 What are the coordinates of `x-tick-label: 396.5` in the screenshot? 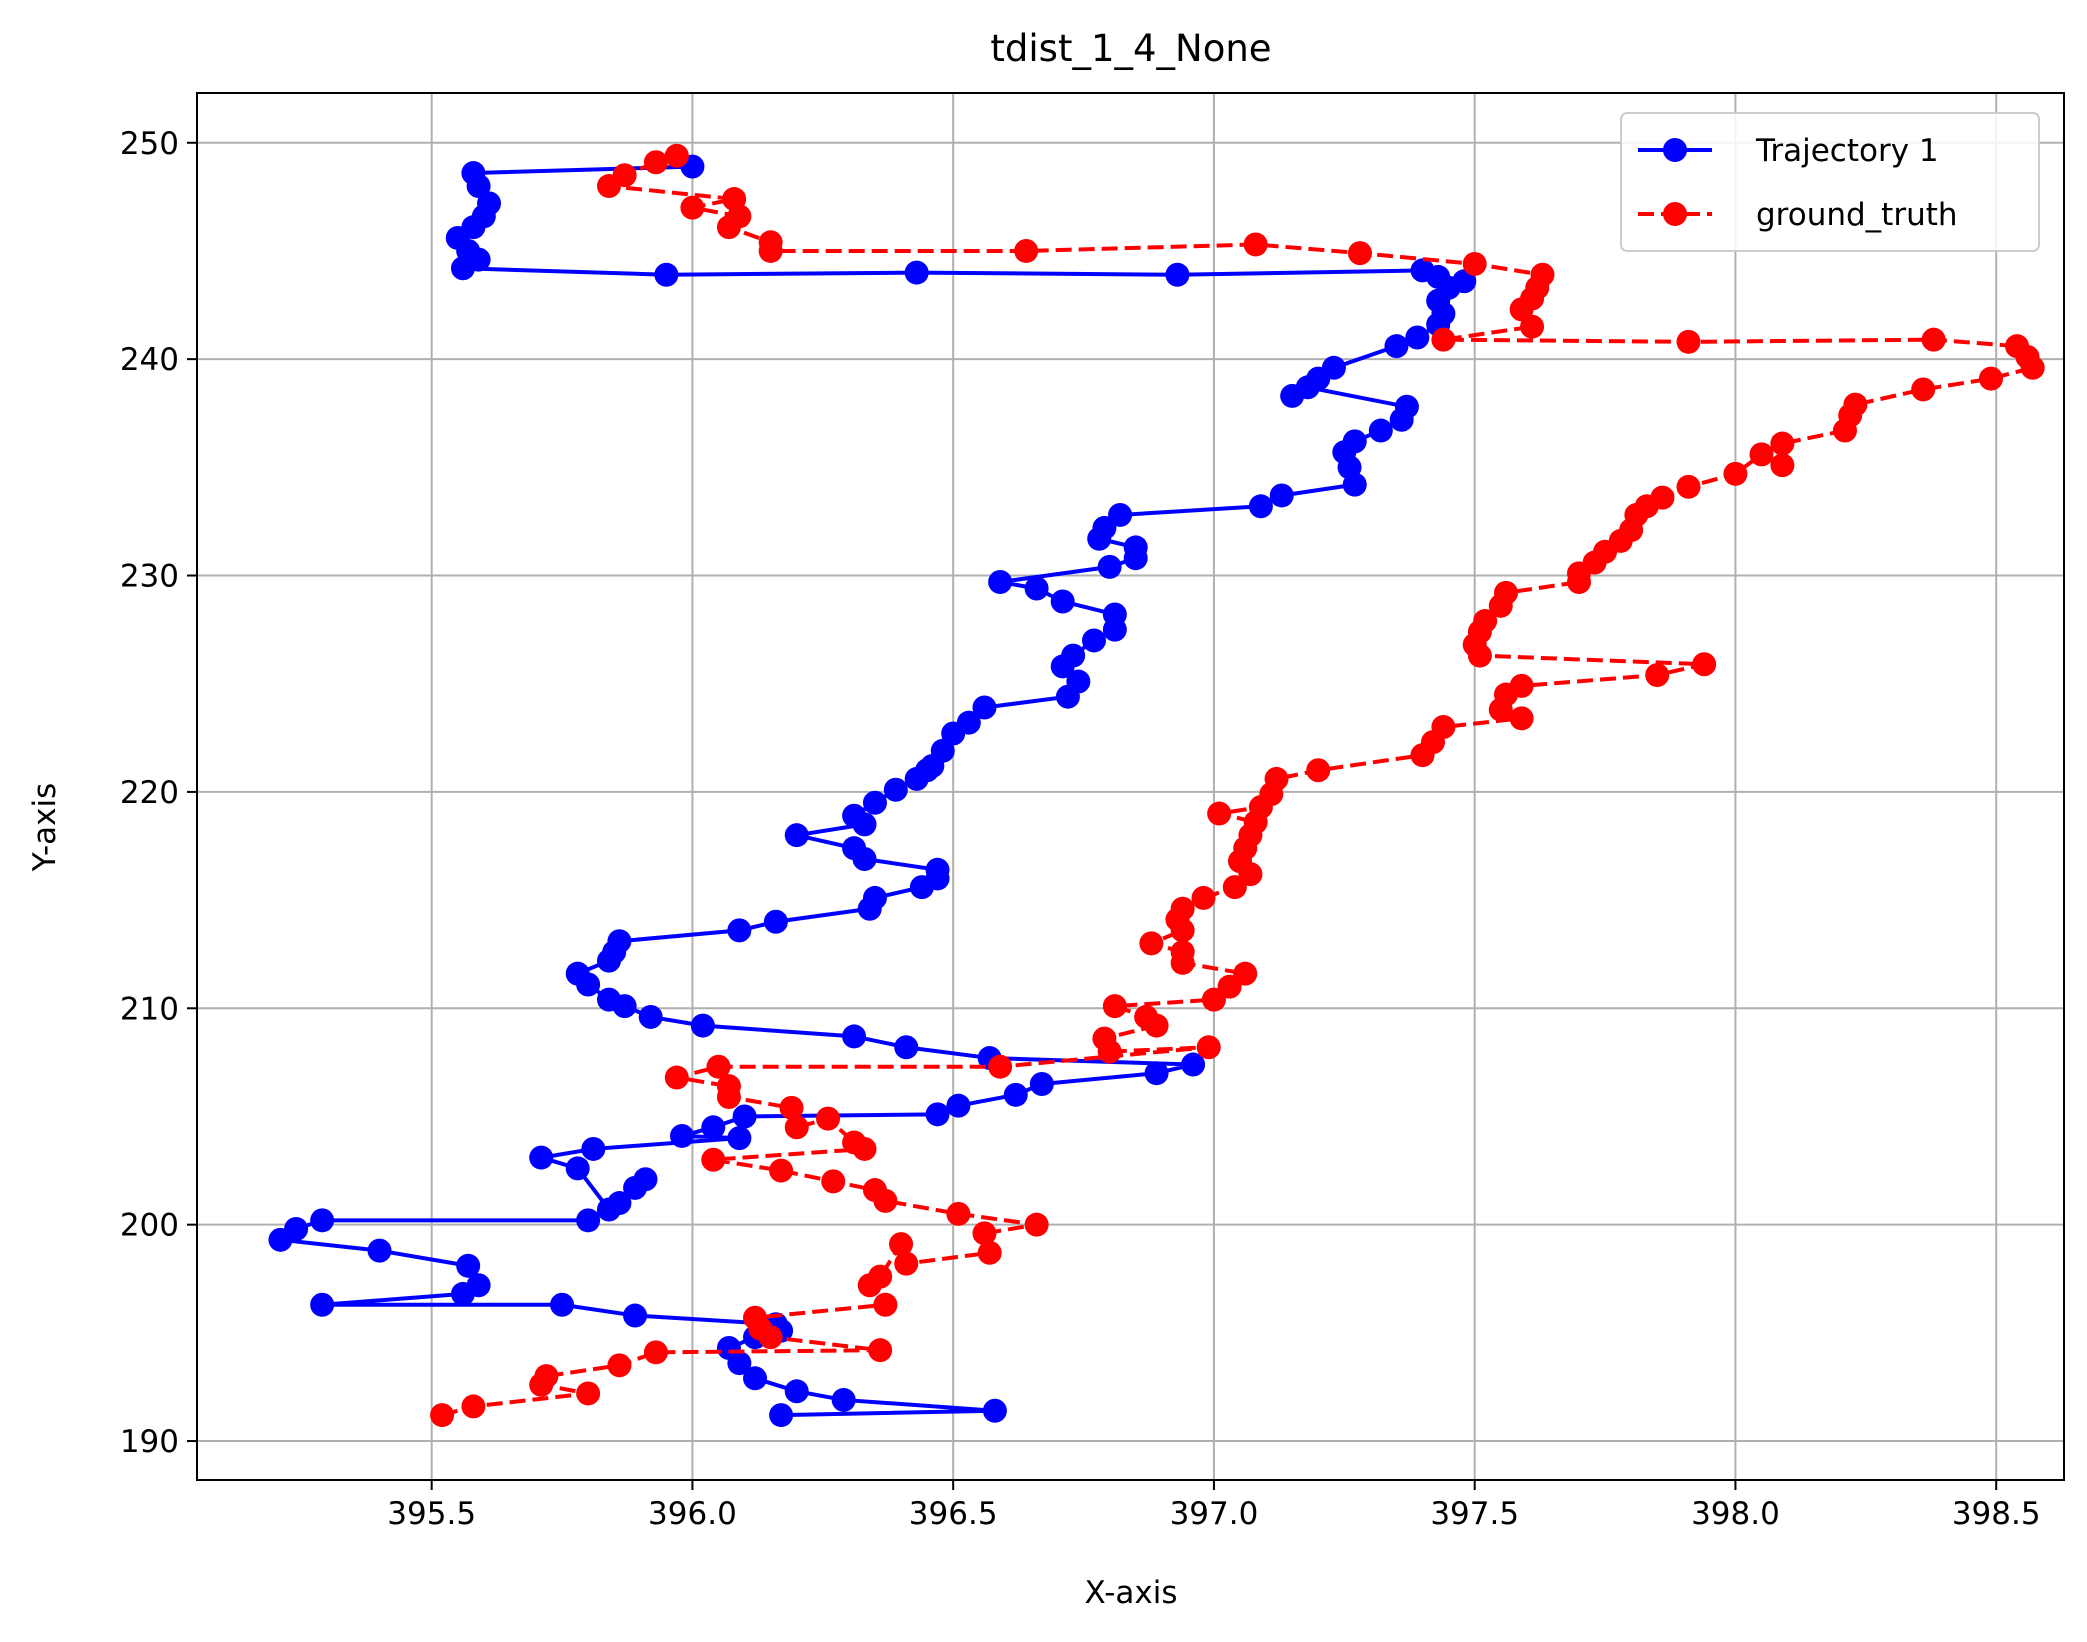 It's located at (953, 1514).